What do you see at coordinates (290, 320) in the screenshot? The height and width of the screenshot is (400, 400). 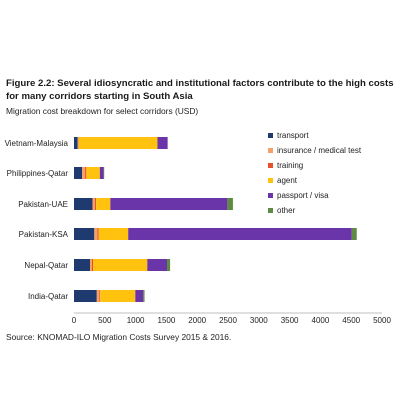 I see `x-tick-label: 3500` at bounding box center [290, 320].